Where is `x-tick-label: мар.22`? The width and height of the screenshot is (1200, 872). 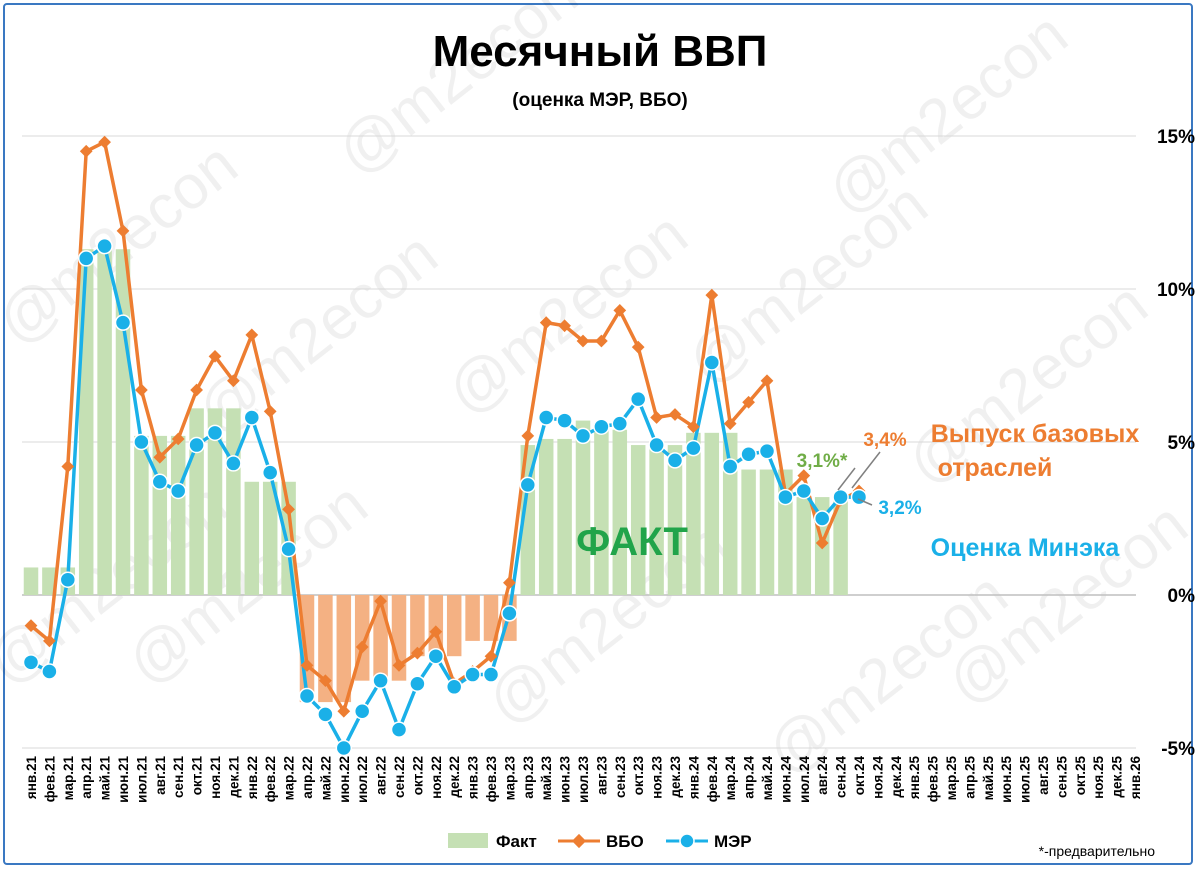 x-tick-label: мар.22 is located at coordinates (289, 778).